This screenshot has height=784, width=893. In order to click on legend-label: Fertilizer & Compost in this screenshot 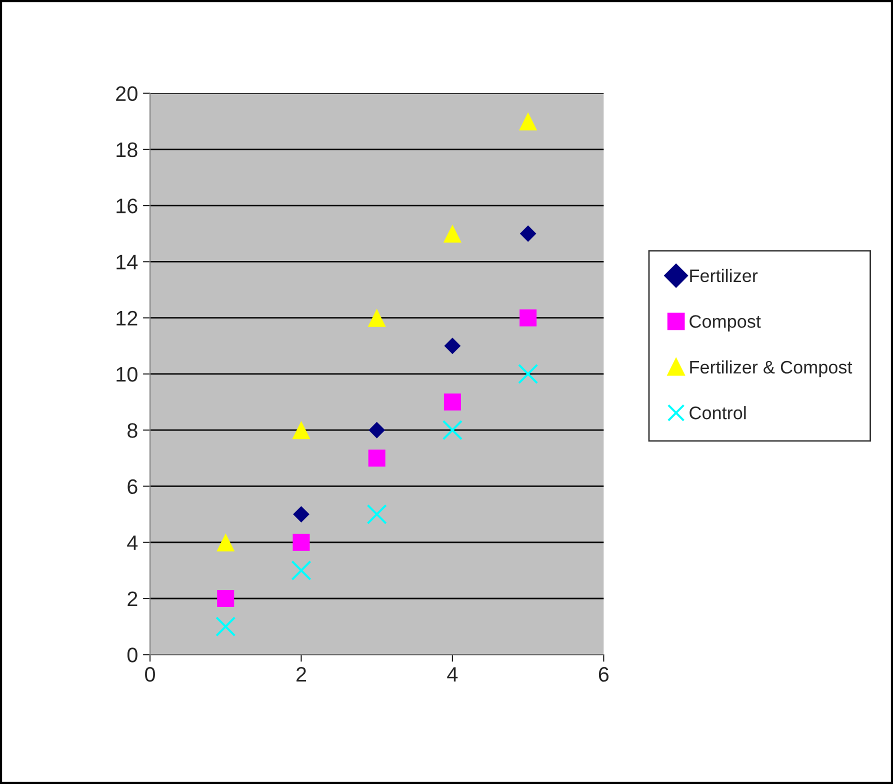, I will do `click(771, 369)`.